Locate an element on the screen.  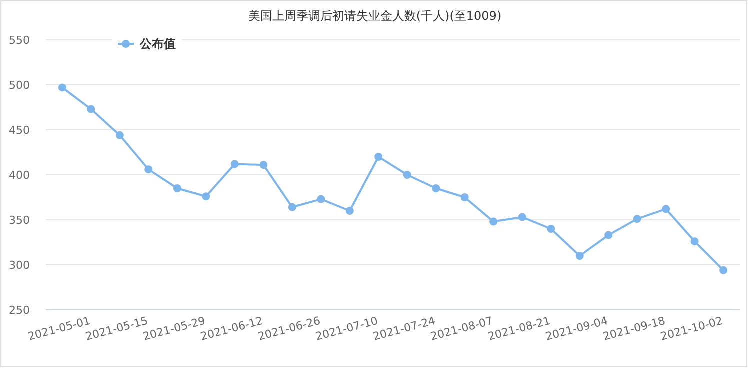
y-tick-label: 300 is located at coordinates (19, 265).